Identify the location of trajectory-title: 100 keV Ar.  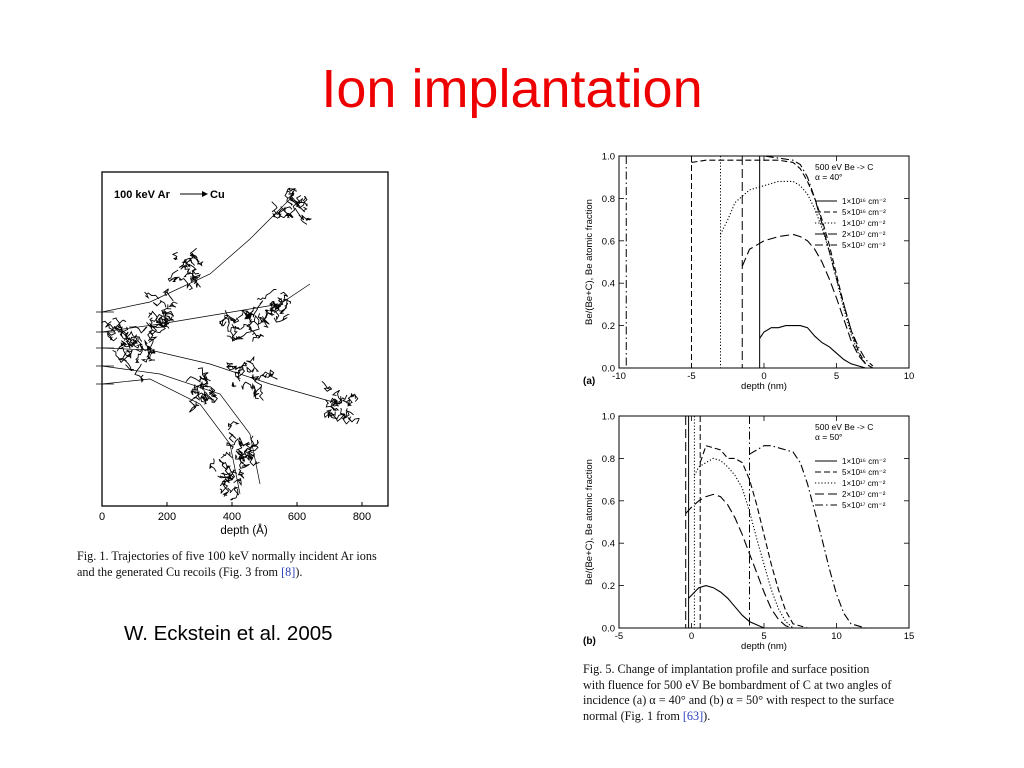
(142, 195).